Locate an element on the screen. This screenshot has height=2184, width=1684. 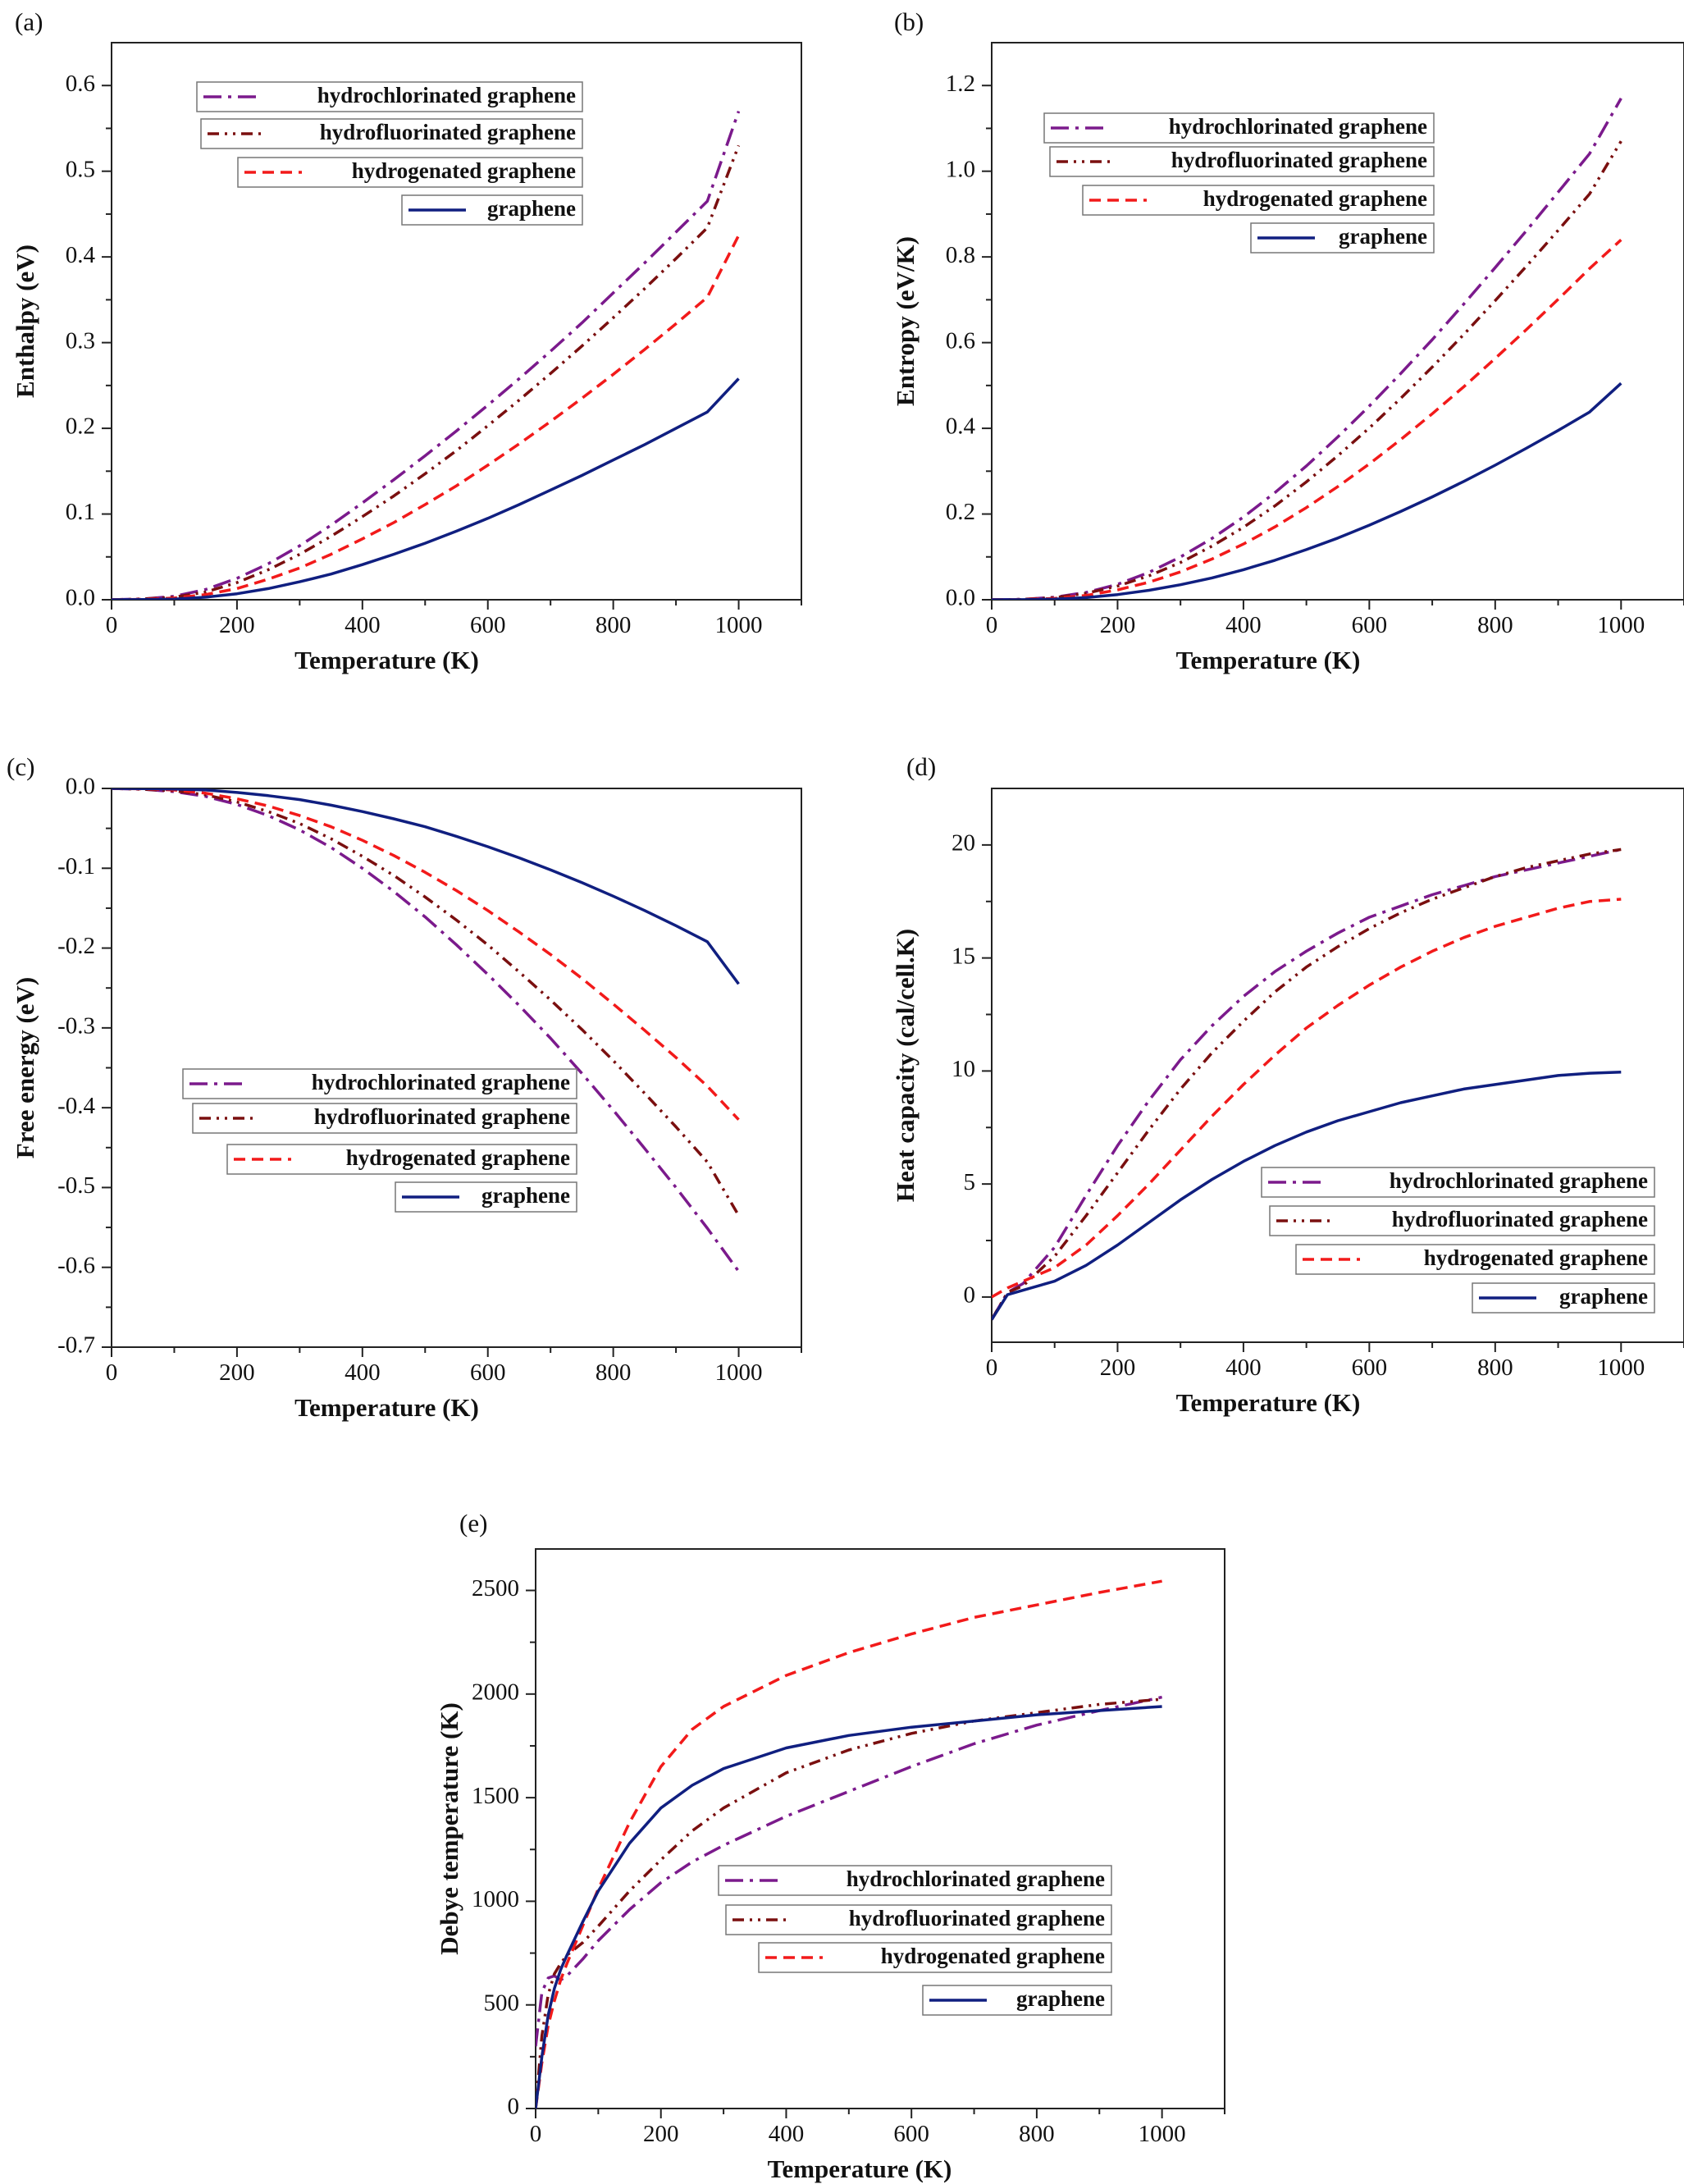
panel-label: (e) is located at coordinates (473, 1523).